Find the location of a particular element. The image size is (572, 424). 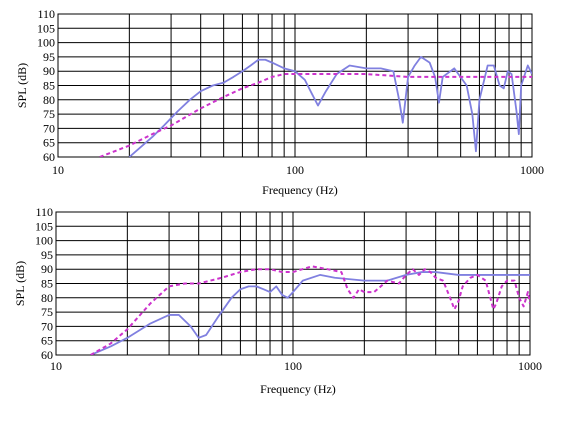

dashed-spl-series is located at coordinates (315, 115).